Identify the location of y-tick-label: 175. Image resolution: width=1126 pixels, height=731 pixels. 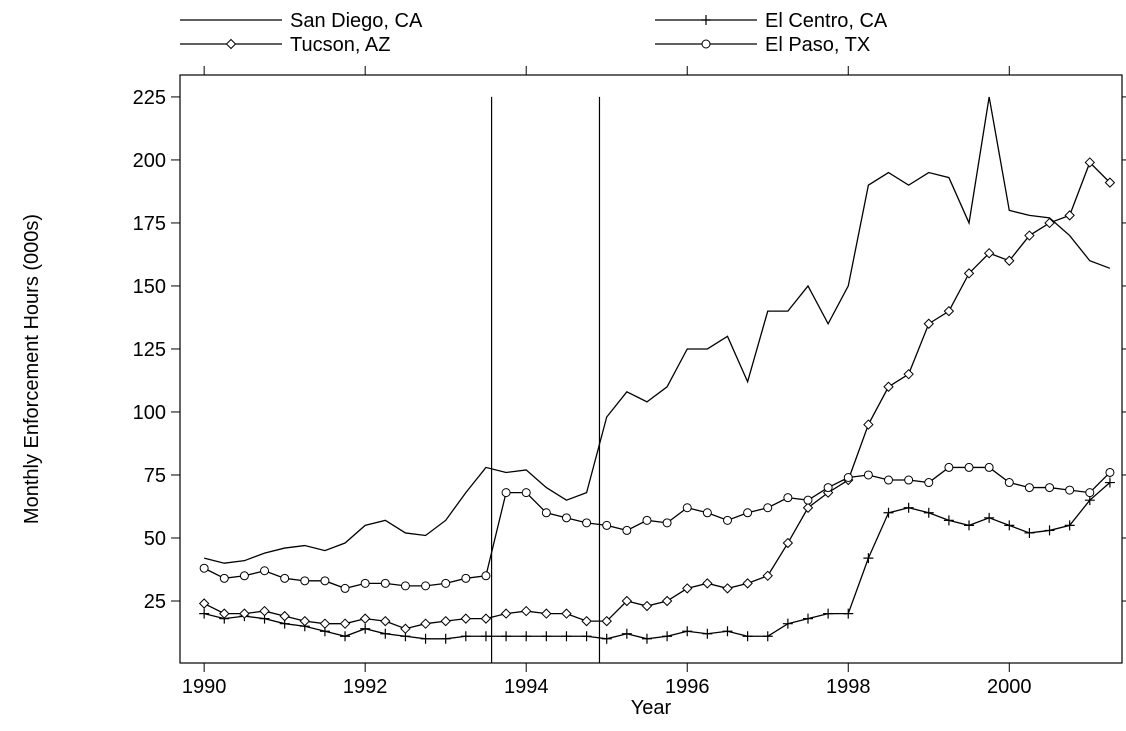
(149, 224).